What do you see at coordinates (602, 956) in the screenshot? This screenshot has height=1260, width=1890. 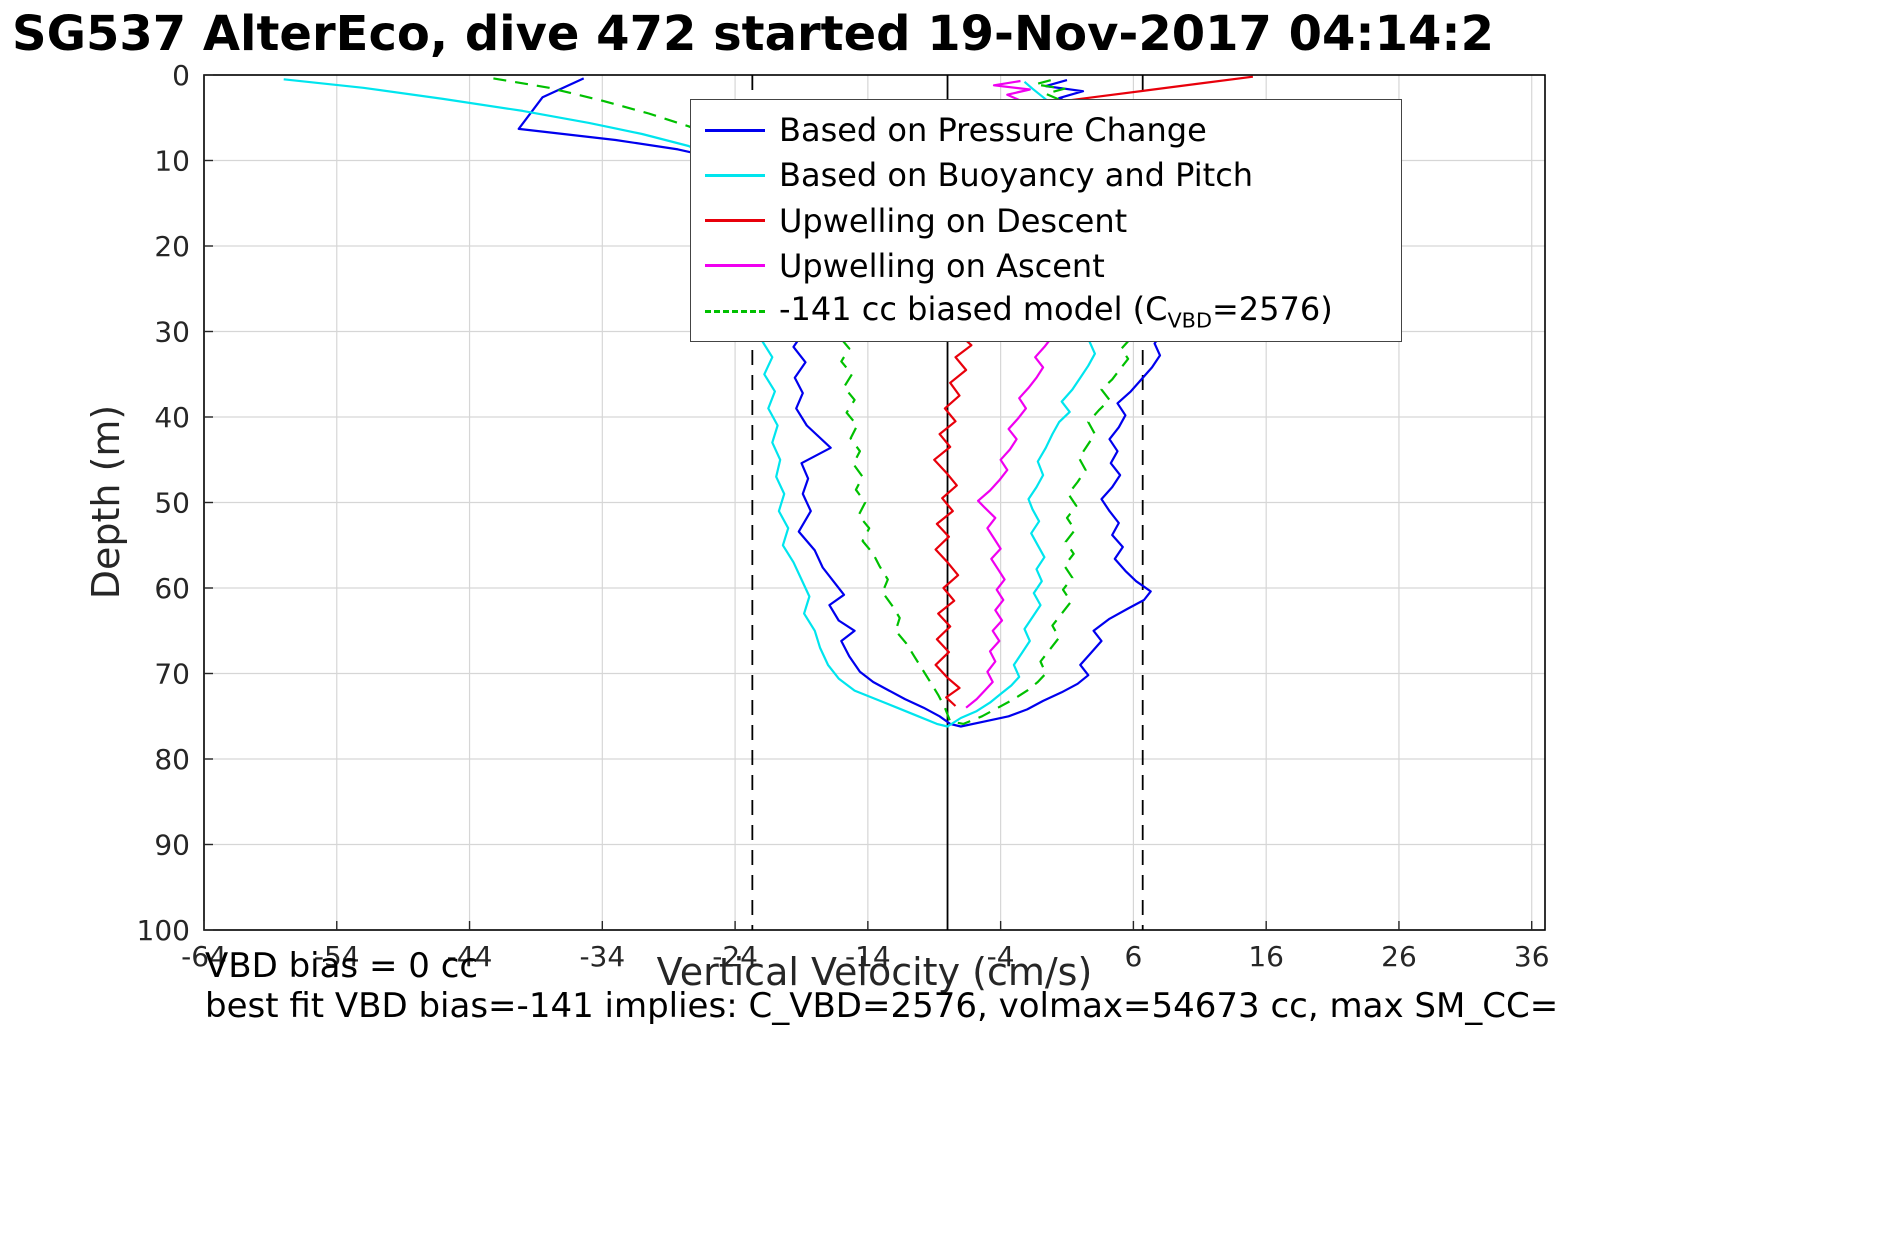 I see `svg-text: -34` at bounding box center [602, 956].